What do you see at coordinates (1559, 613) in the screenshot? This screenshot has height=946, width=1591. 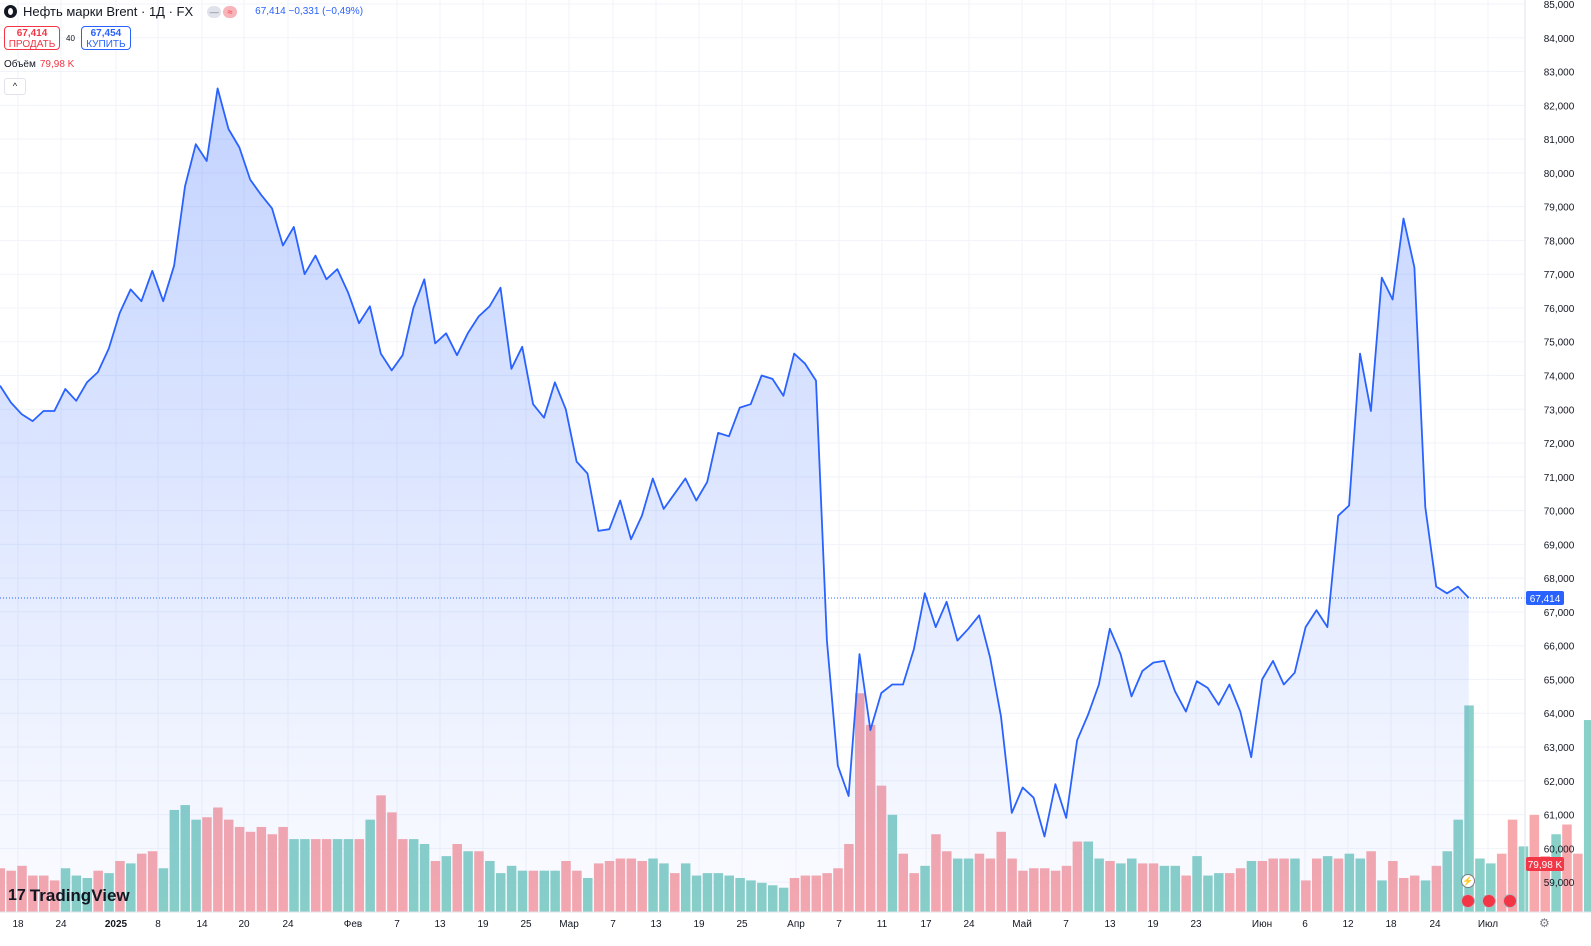 I see `price-tick-label: 67,000` at bounding box center [1559, 613].